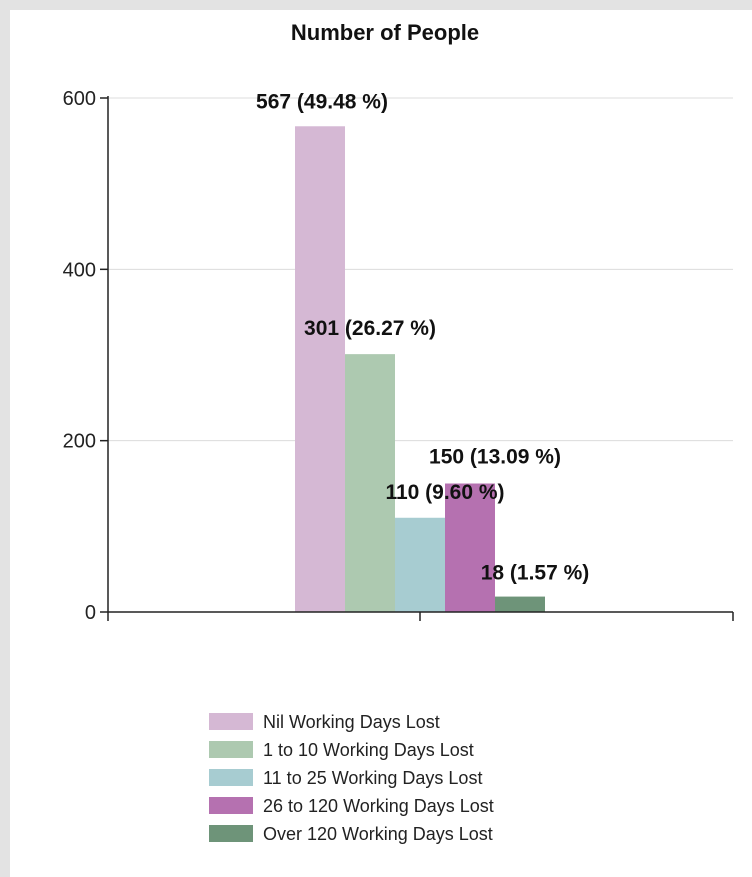 The image size is (752, 877). I want to click on data-label: 18 (1.57 %), so click(535, 573).